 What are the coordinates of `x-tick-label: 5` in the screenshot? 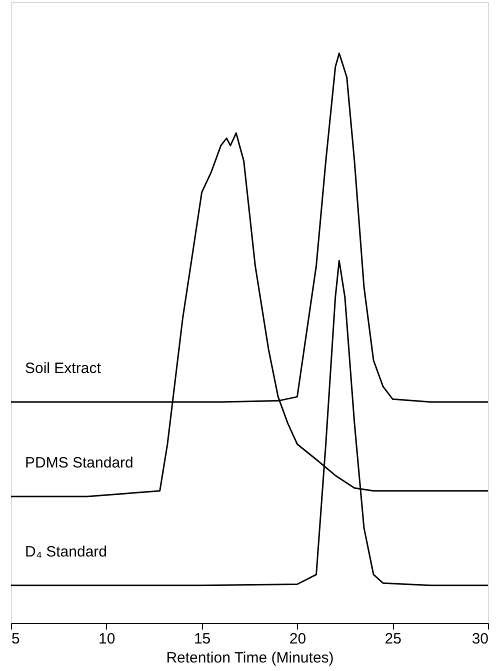 It's located at (16, 639).